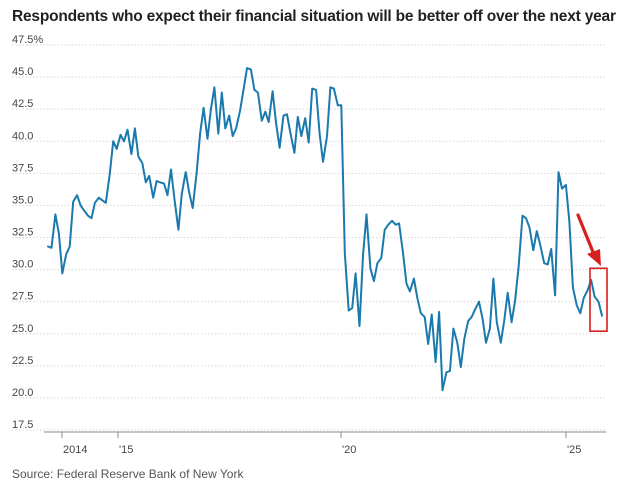 This screenshot has height=490, width=624. What do you see at coordinates (585, 233) in the screenshot?
I see `arrow-shaft` at bounding box center [585, 233].